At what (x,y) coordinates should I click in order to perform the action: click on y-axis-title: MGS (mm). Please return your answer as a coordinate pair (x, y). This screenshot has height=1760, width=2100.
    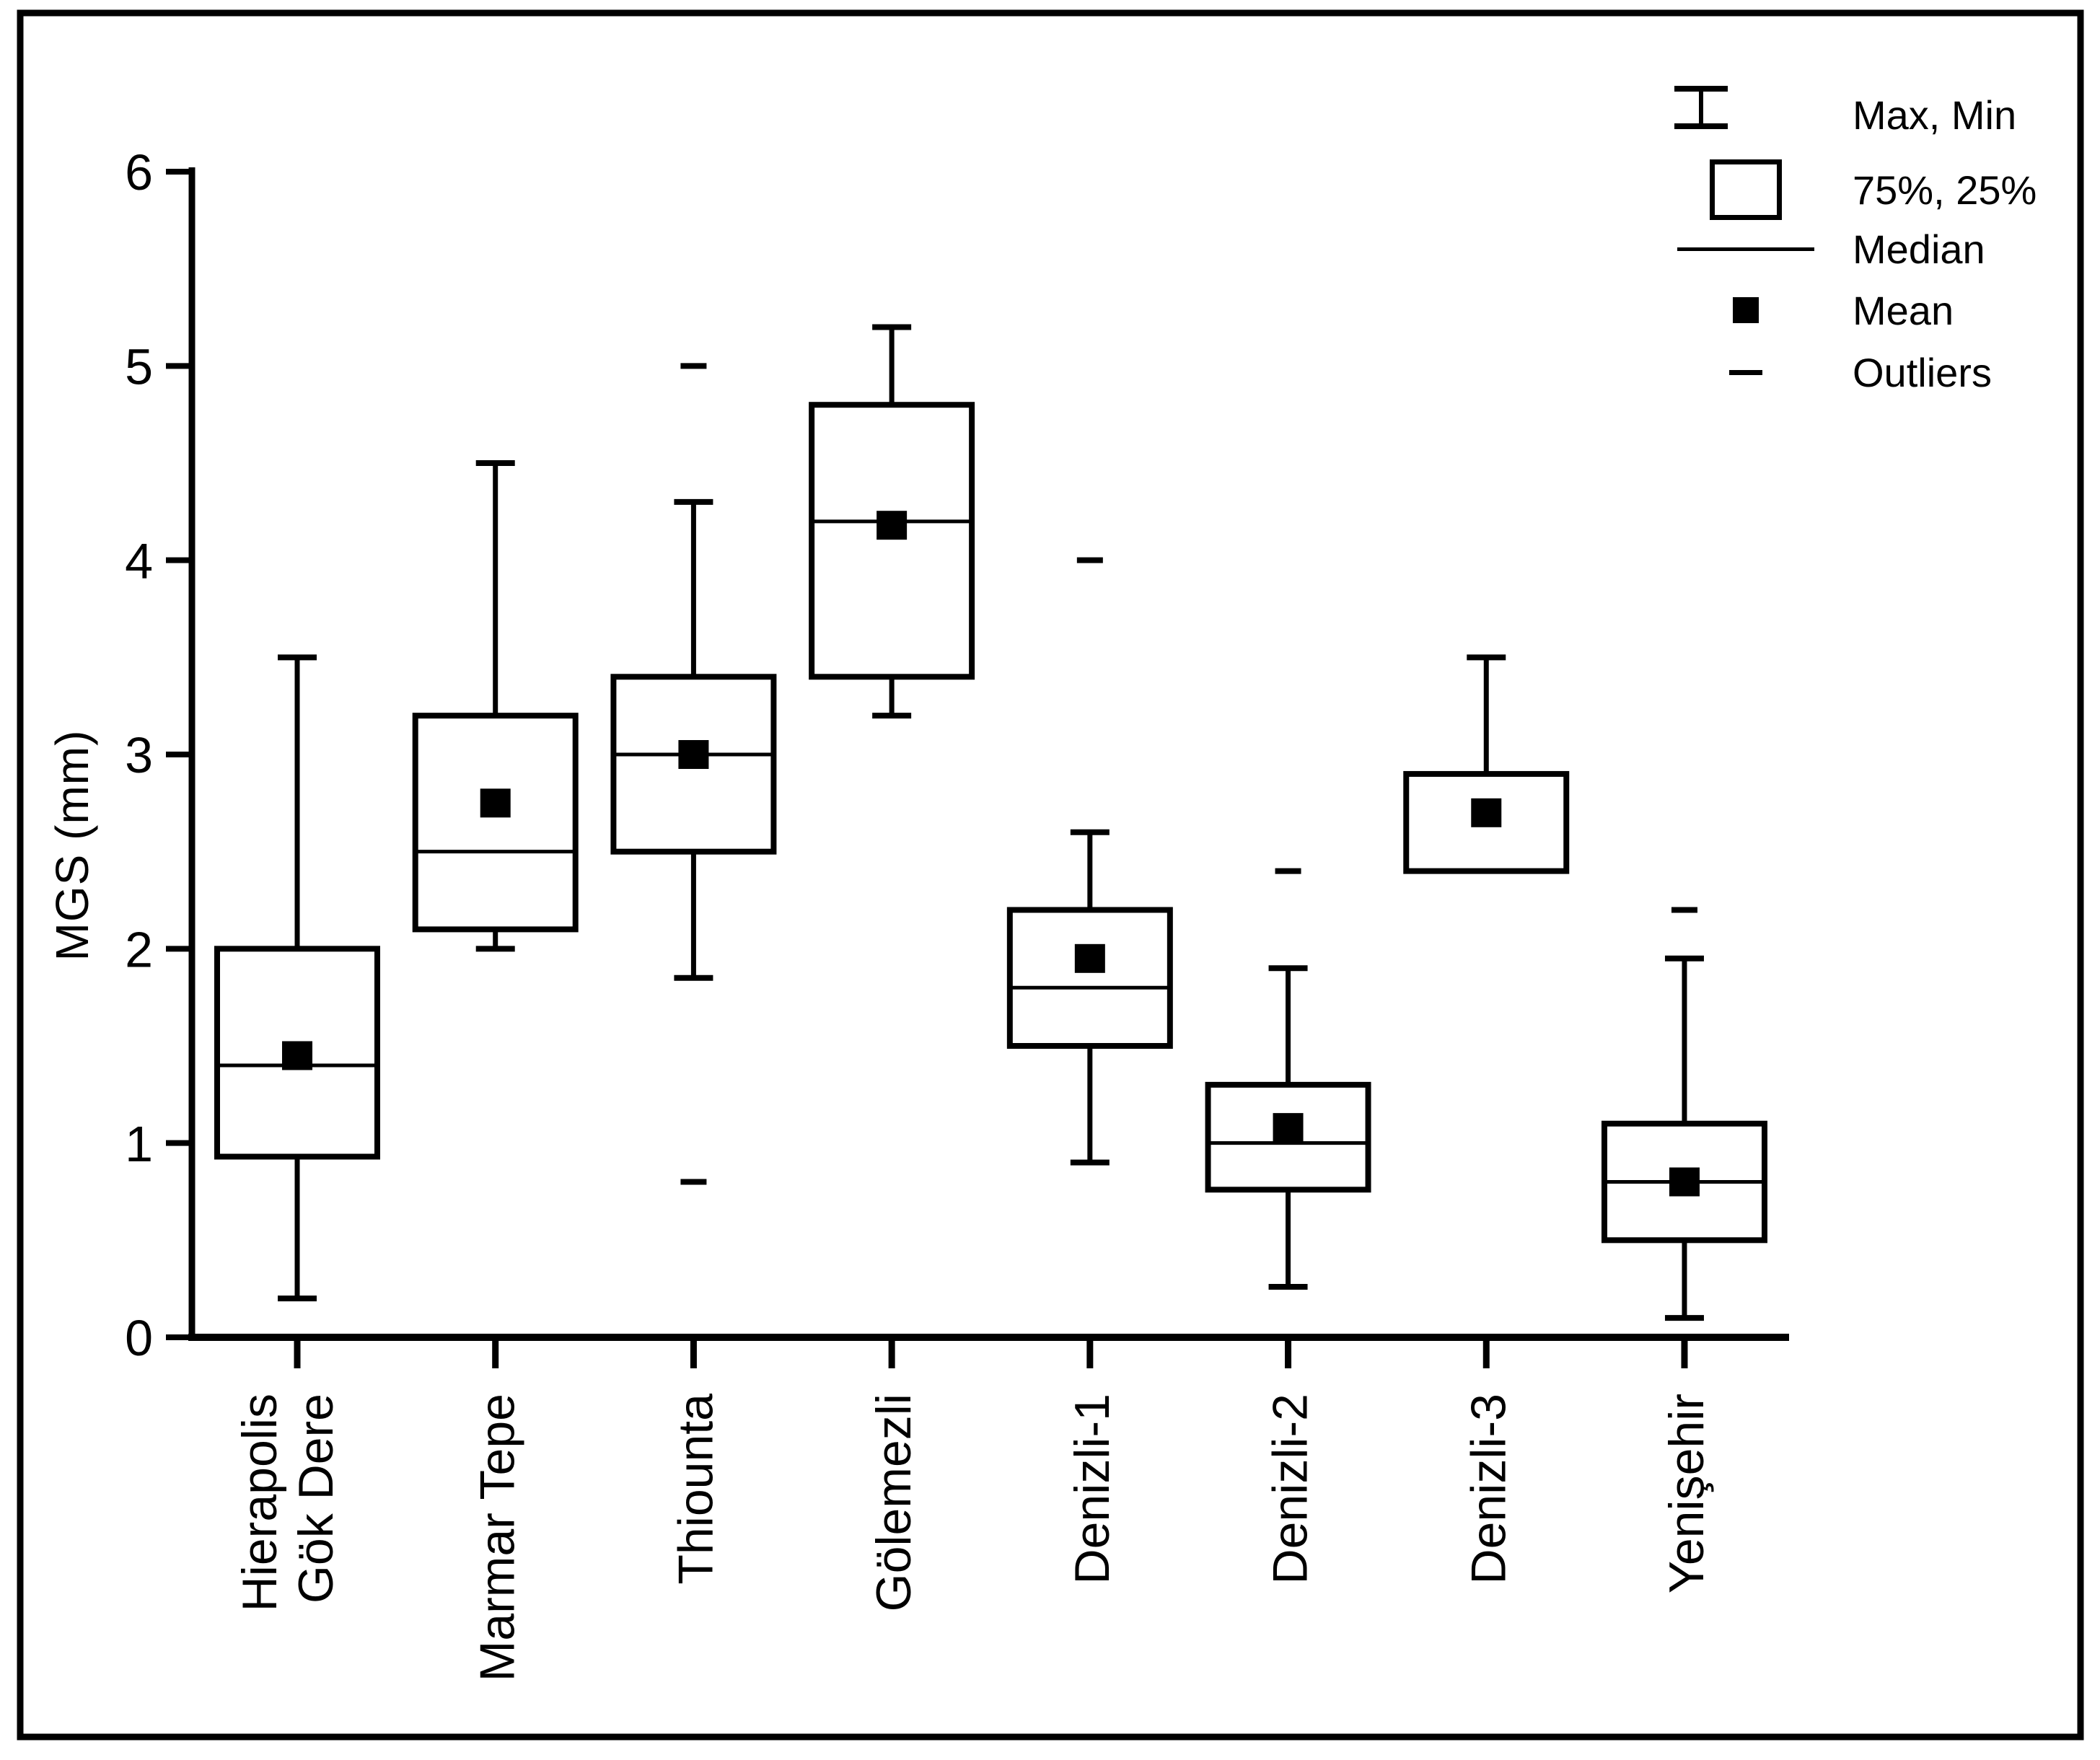
    Looking at the image, I should click on (72, 846).